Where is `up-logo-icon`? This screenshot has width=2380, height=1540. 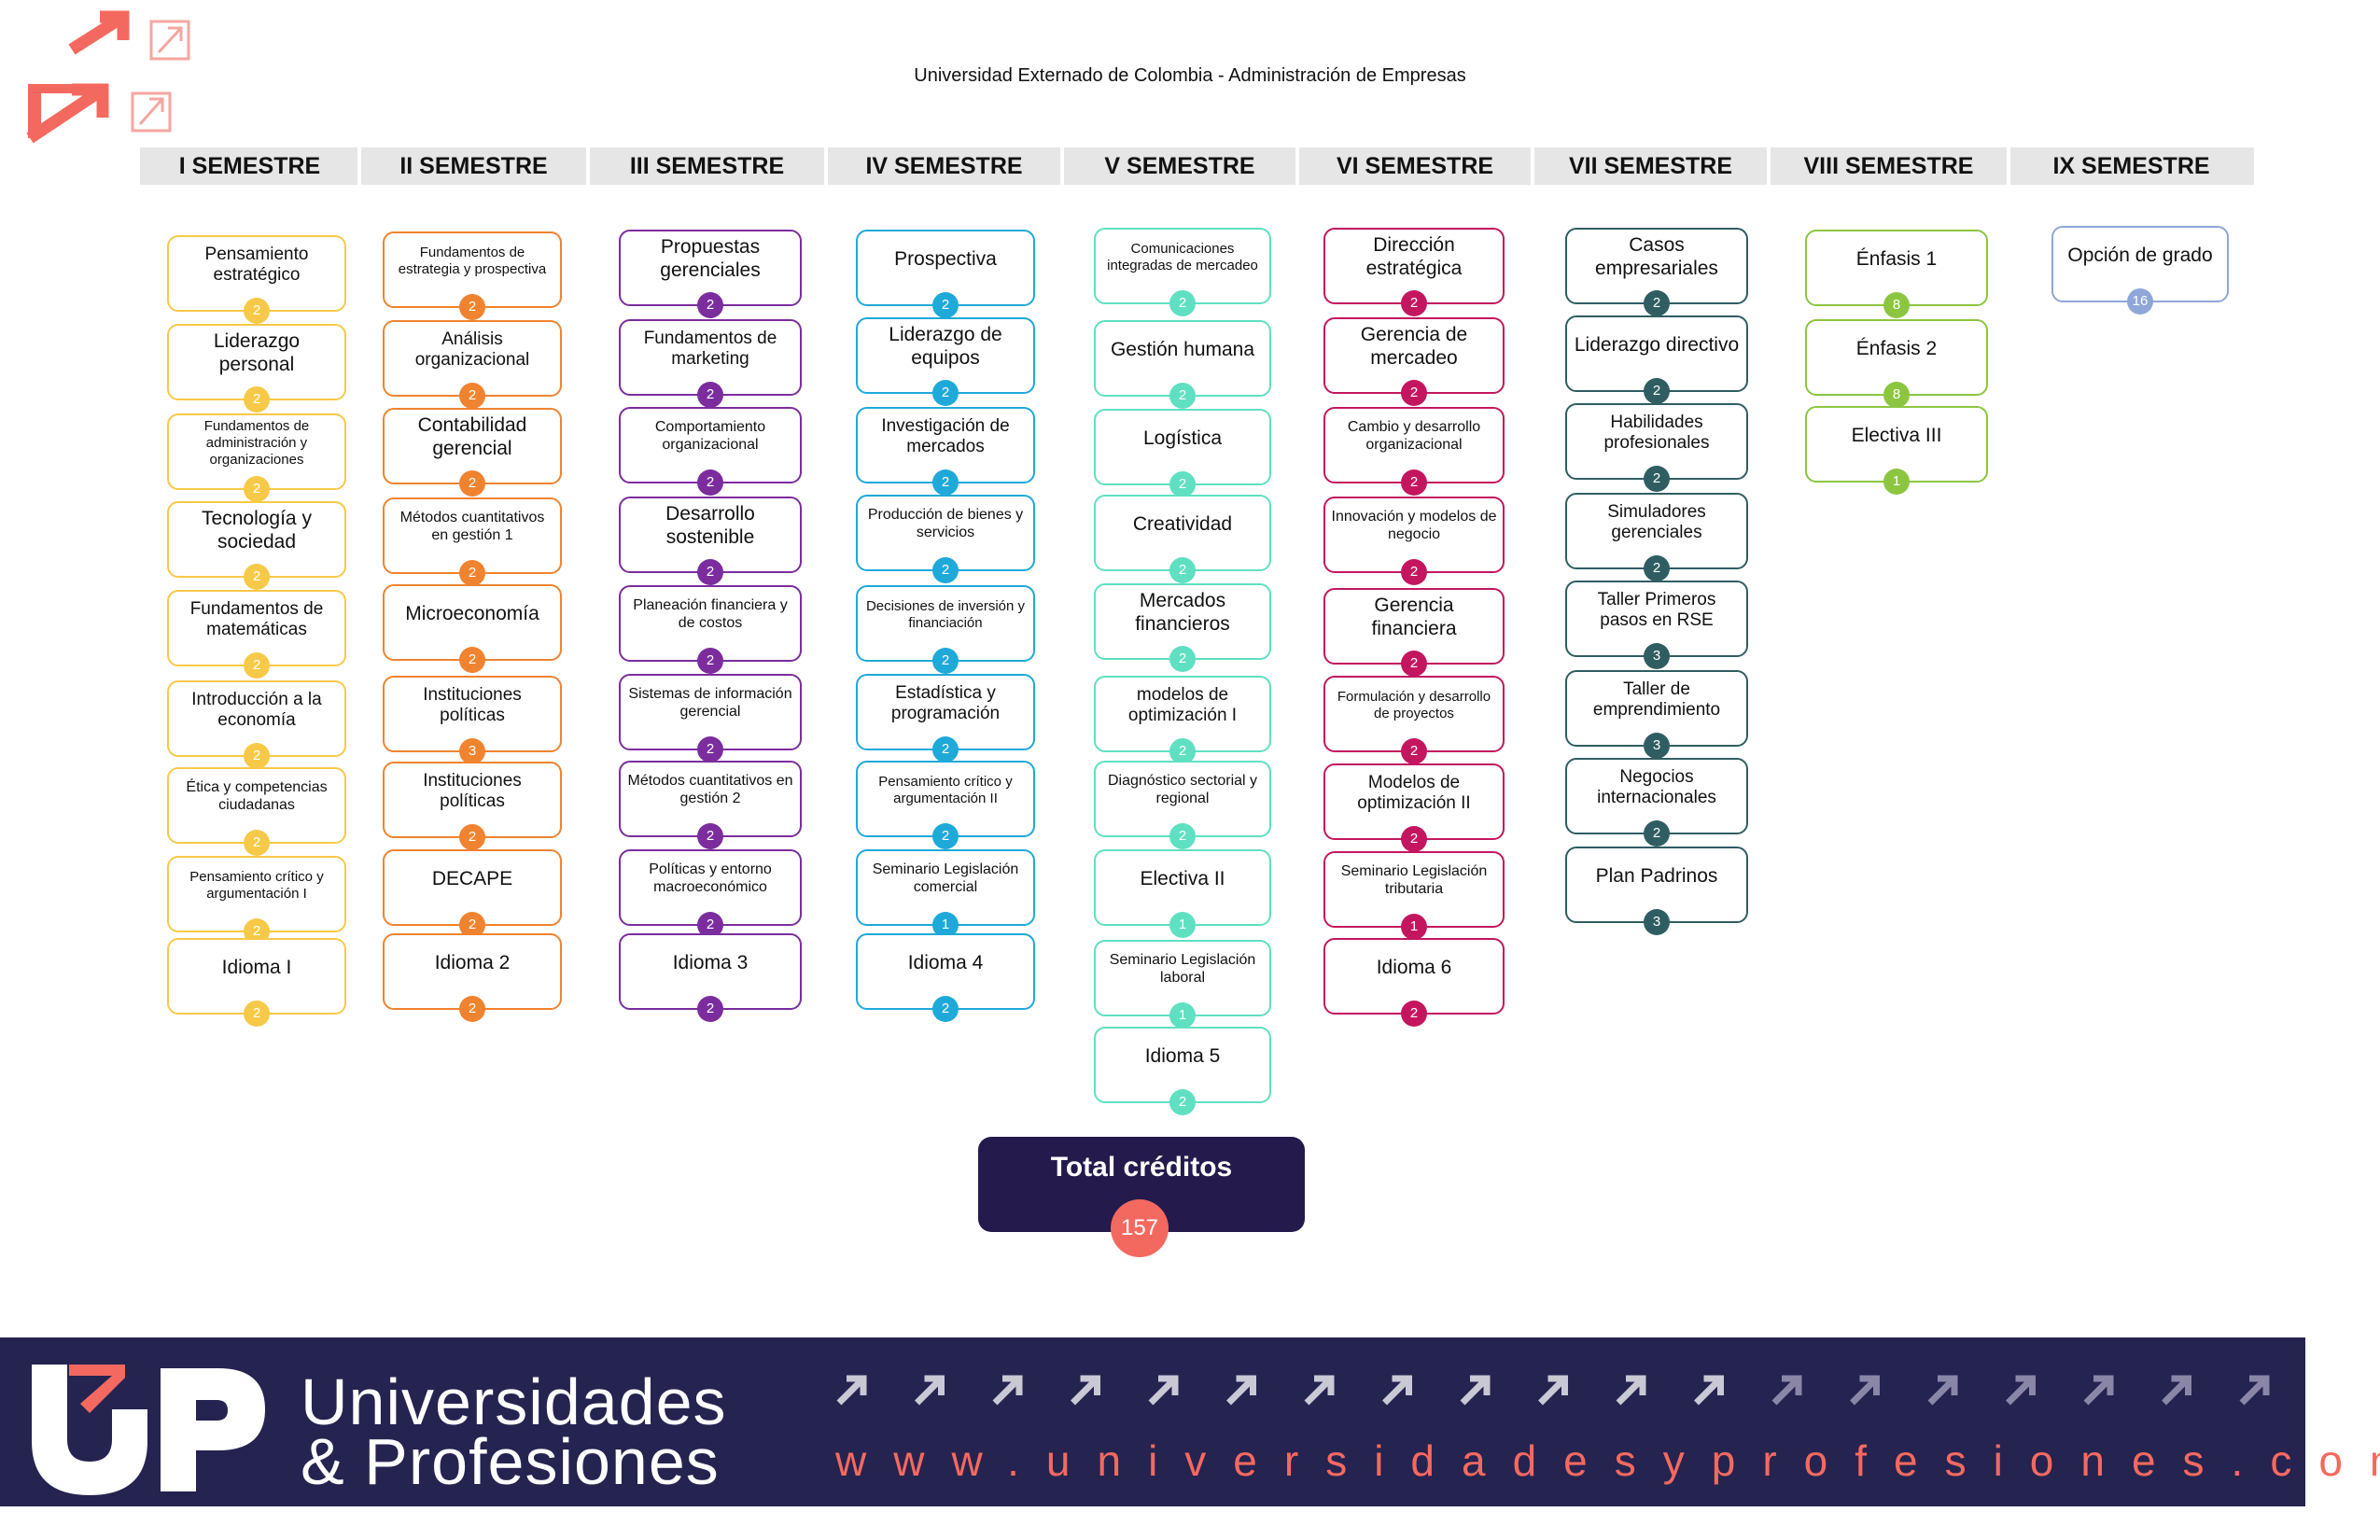 up-logo-icon is located at coordinates (148, 1430).